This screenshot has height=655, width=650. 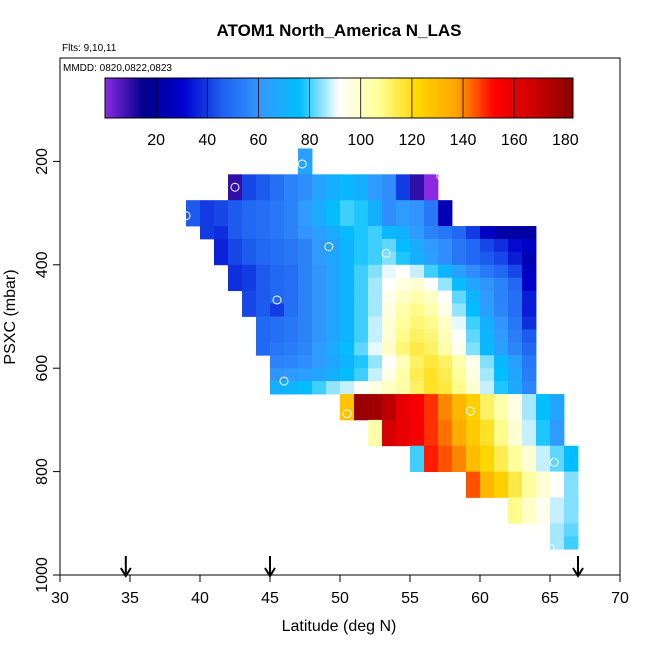 I want to click on colorbar-frame, so click(x=339, y=98).